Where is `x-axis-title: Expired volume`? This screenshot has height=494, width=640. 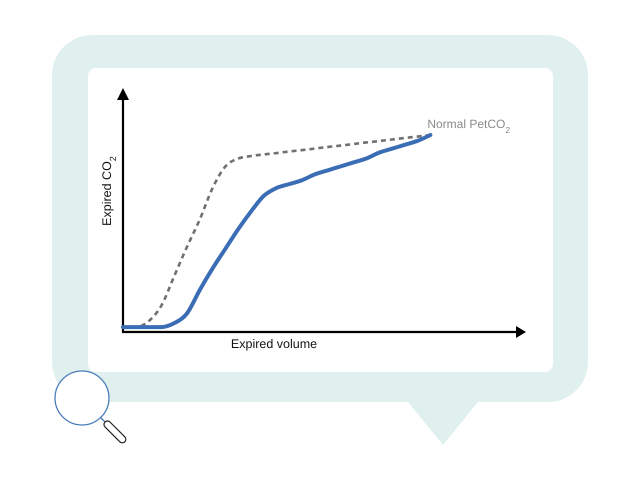
x-axis-title: Expired volume is located at coordinates (274, 344).